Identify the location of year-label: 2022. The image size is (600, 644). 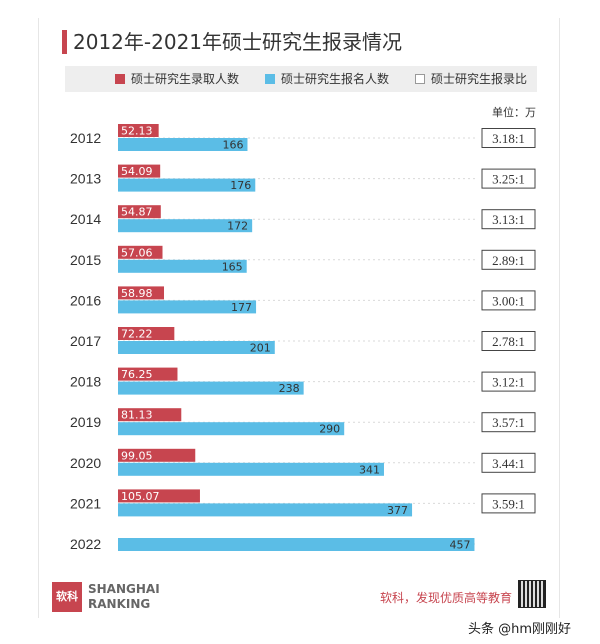
(85, 544).